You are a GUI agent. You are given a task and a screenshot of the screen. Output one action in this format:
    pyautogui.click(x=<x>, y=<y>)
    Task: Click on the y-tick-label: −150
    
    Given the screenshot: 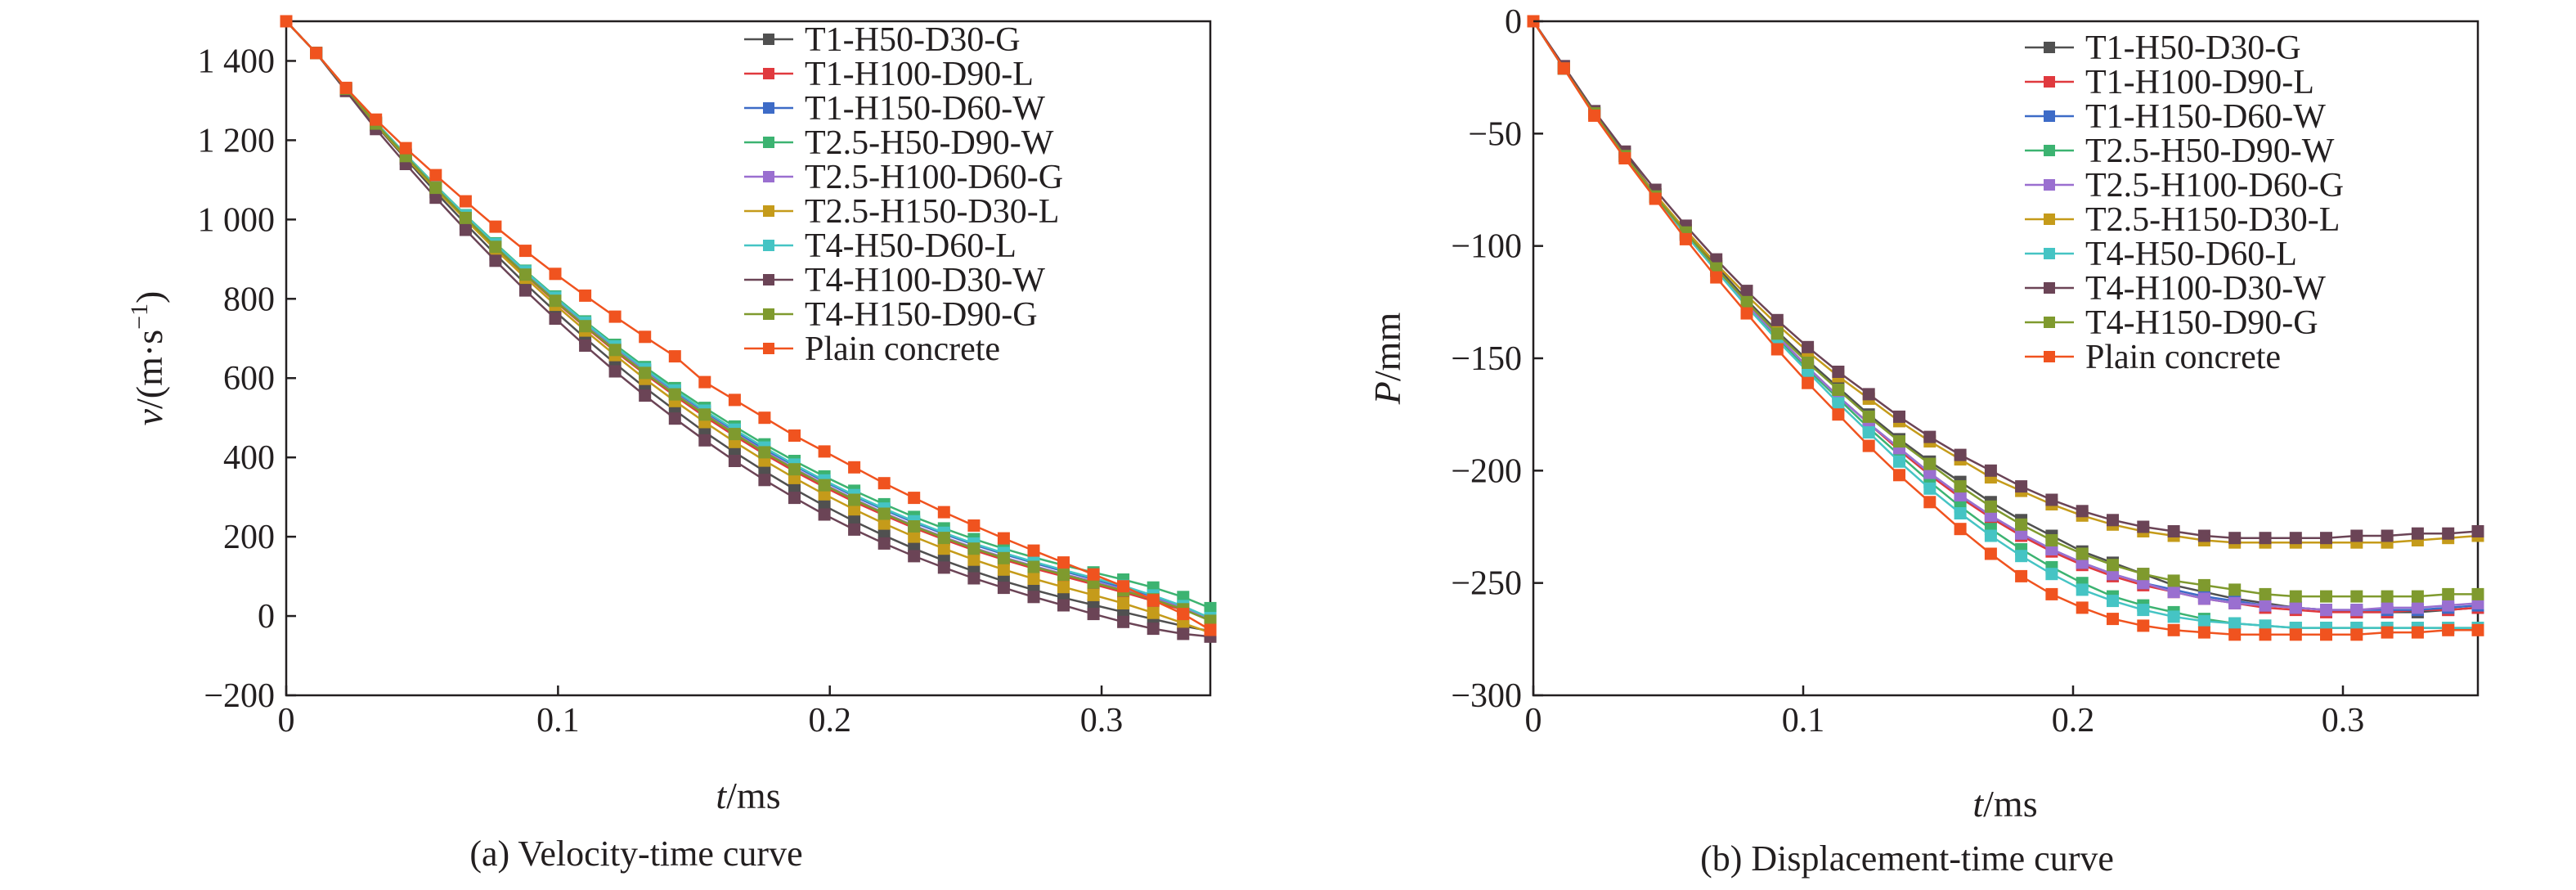 What is the action you would take?
    pyautogui.click(x=1486, y=359)
    